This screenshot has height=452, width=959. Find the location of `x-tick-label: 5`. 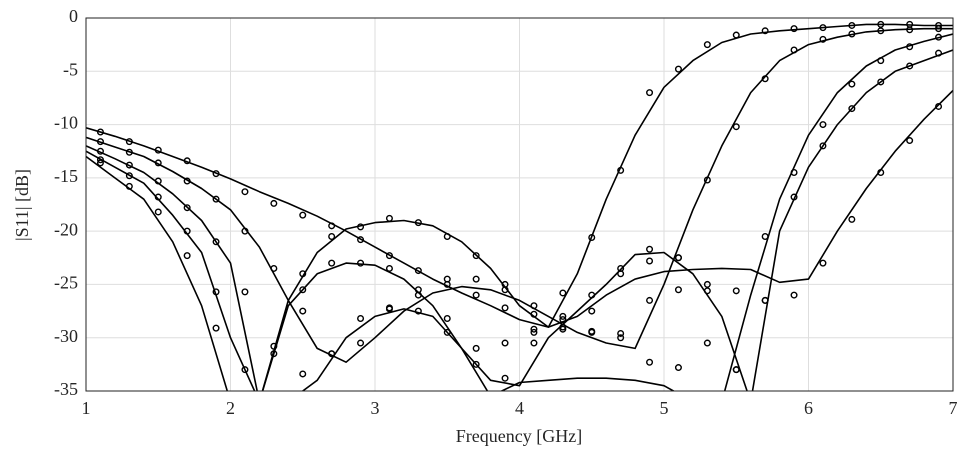

x-tick-label: 5 is located at coordinates (664, 408).